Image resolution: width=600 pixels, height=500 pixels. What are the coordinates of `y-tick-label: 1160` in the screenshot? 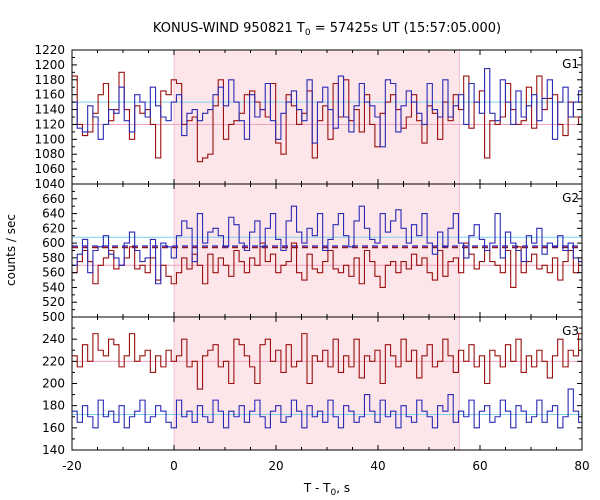 It's located at (49, 95).